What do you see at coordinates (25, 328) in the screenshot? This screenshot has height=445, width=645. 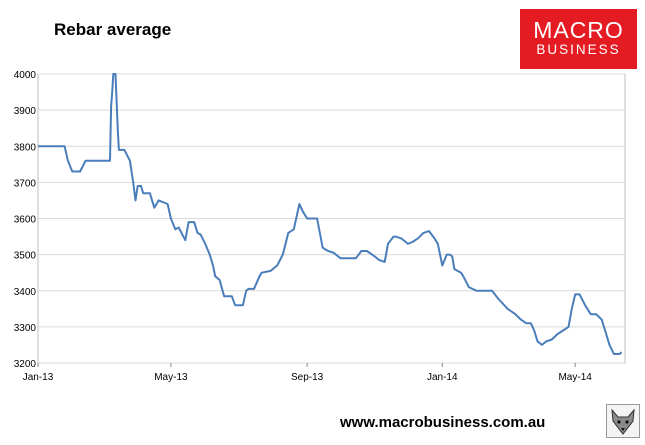 I see `y-tick-label: 3300` at bounding box center [25, 328].